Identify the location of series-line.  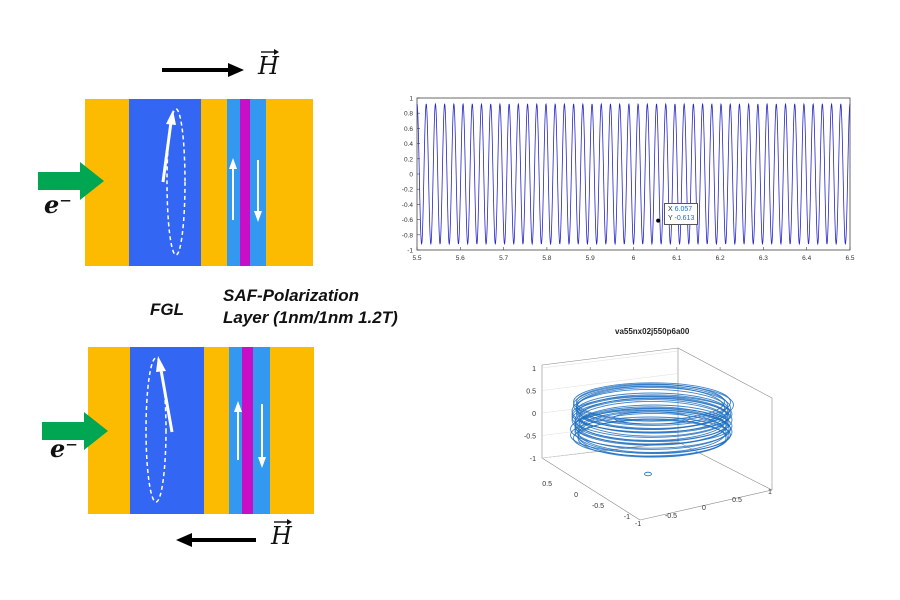
(633, 174).